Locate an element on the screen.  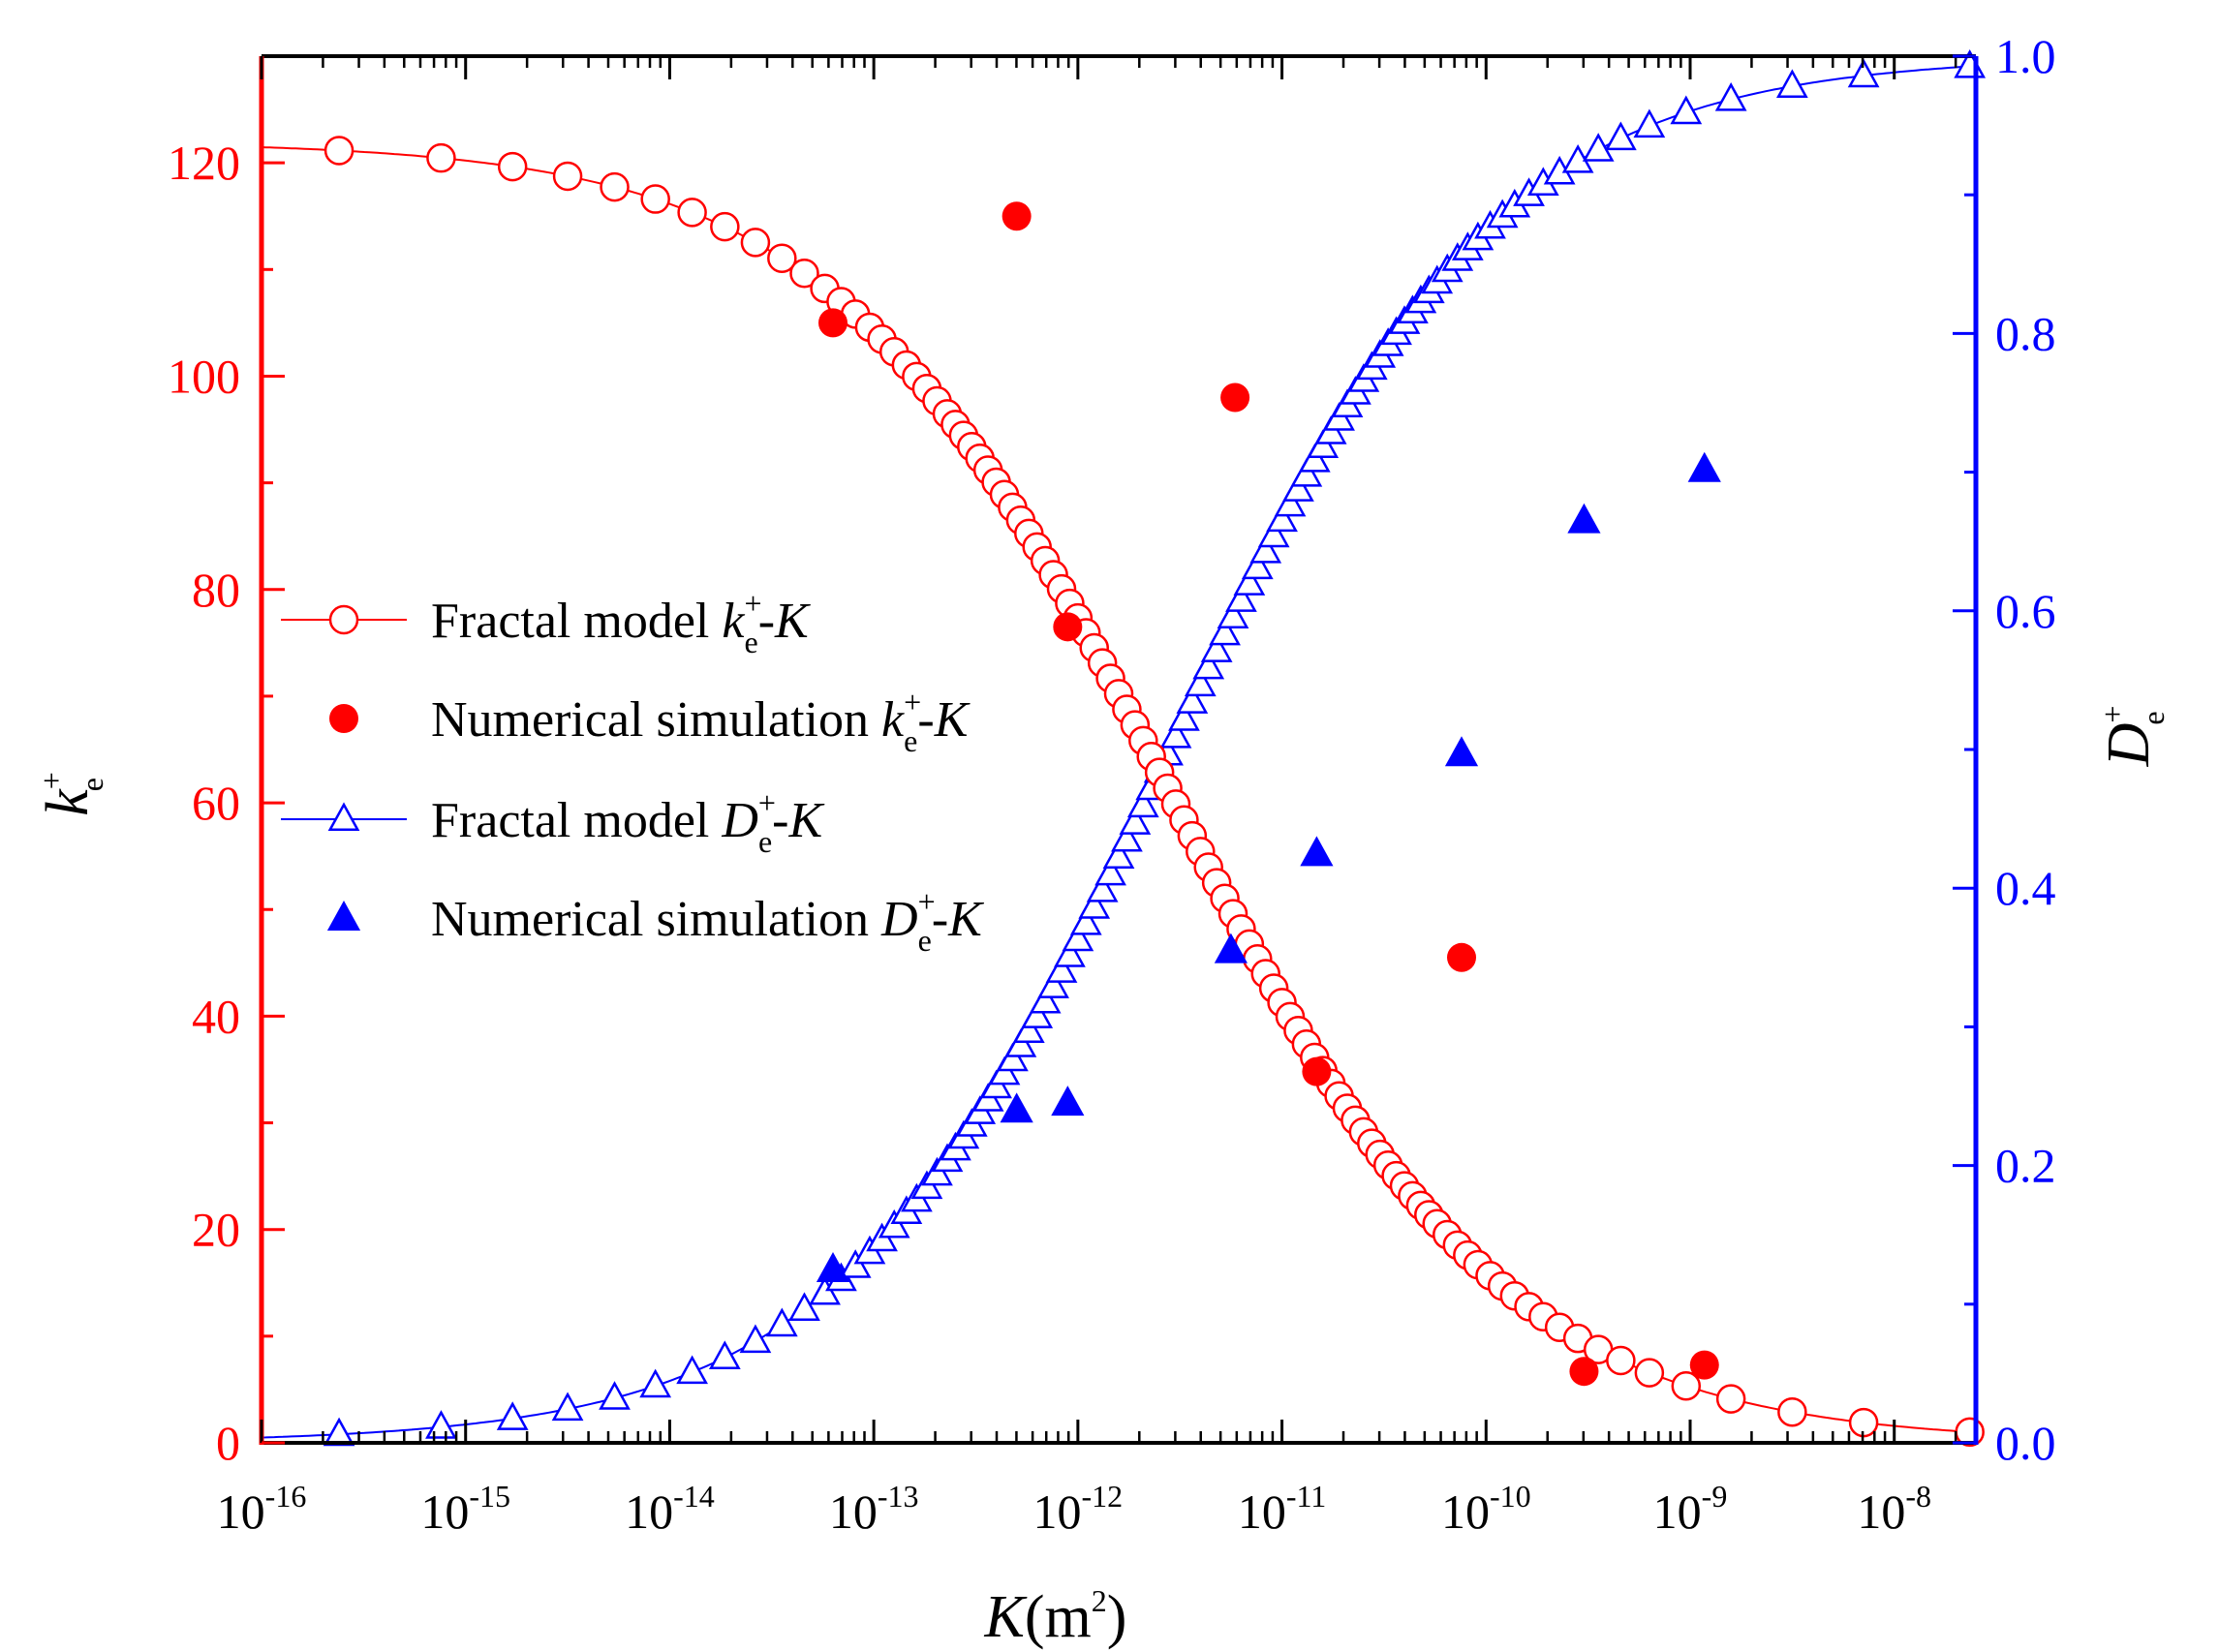
y-right-axis-title: D+ e is located at coordinates (2133, 737).